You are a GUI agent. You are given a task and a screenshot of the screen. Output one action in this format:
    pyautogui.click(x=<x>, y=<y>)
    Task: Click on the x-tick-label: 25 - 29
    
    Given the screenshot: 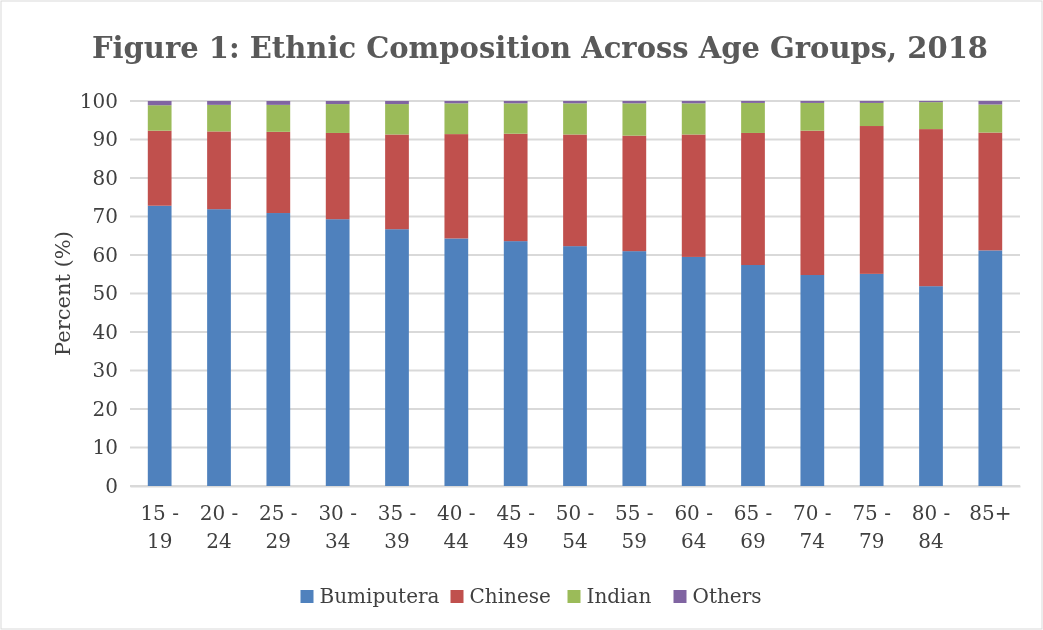 What is the action you would take?
    pyautogui.click(x=278, y=527)
    